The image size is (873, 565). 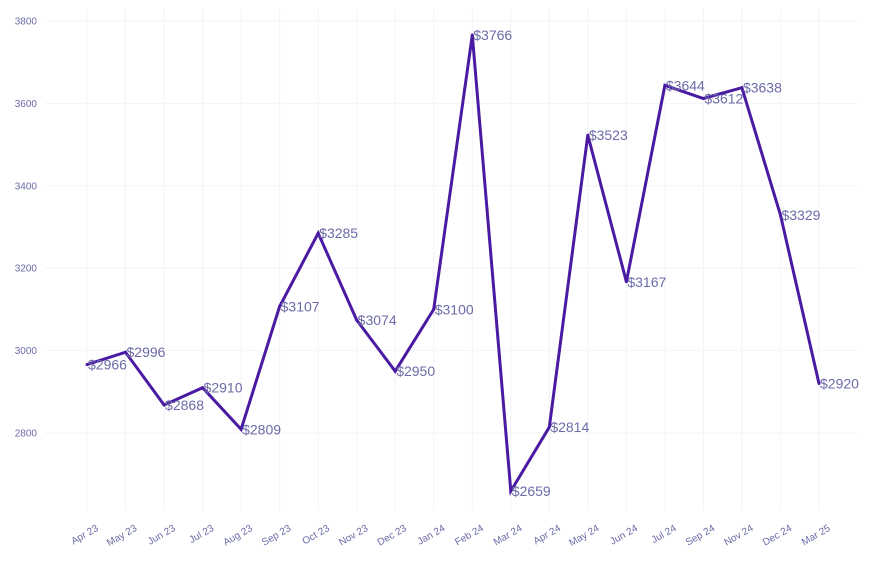 What do you see at coordinates (664, 534) in the screenshot?
I see `x-tick-label: Jul 24` at bounding box center [664, 534].